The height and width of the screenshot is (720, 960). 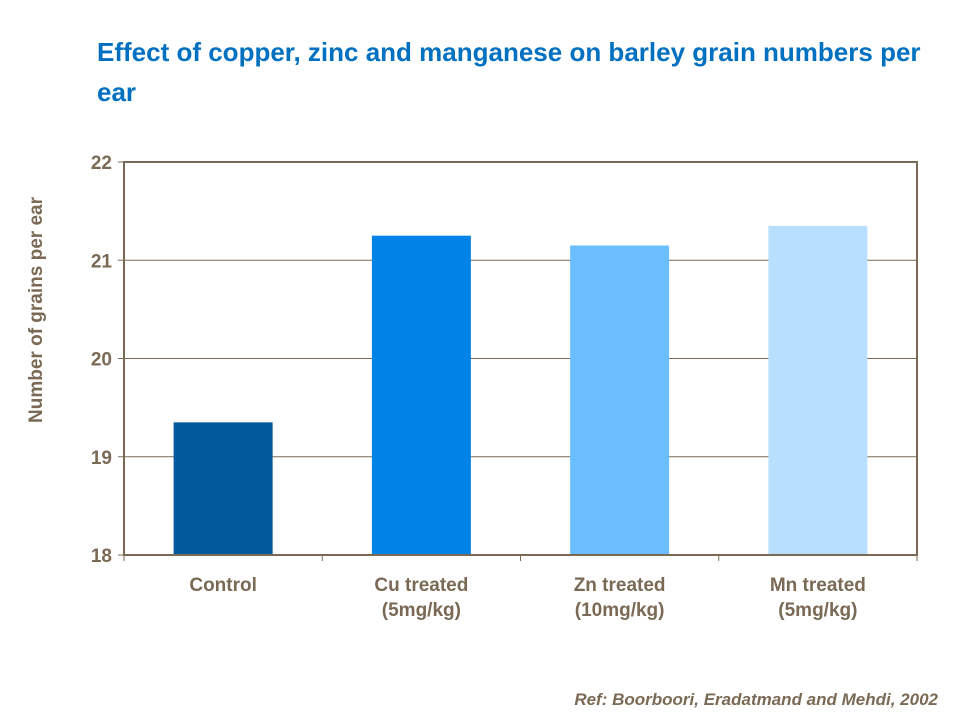 What do you see at coordinates (620, 610) in the screenshot?
I see `x-tick-label: (10mg/kg)` at bounding box center [620, 610].